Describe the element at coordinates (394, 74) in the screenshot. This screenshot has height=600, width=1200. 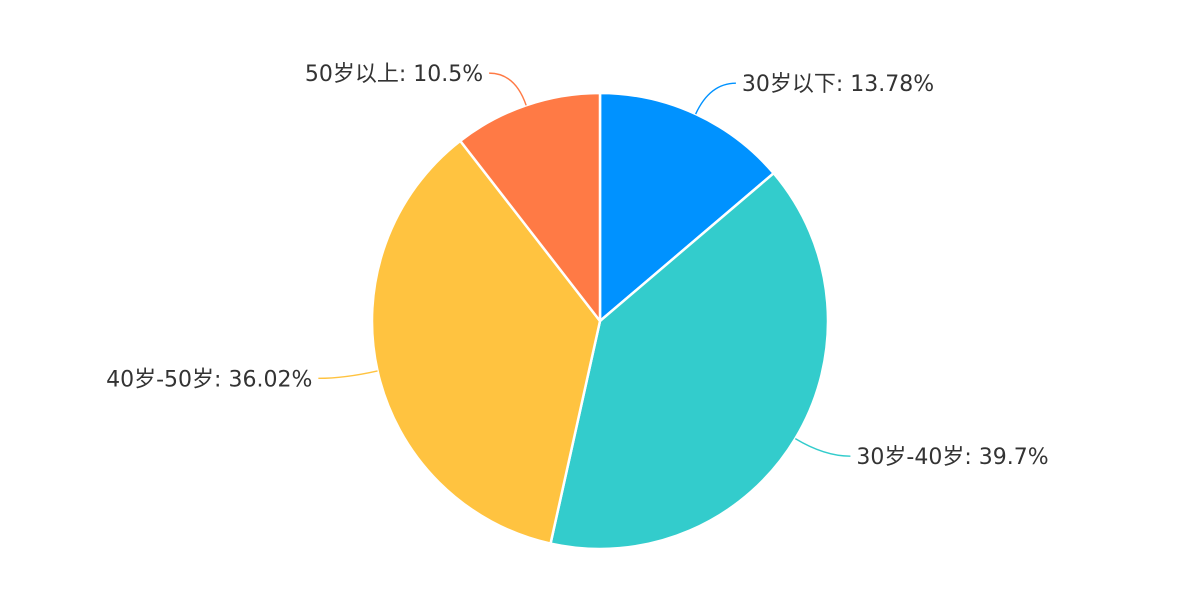
I see `pie-label-3: 50岁以上: 10.5%` at that location.